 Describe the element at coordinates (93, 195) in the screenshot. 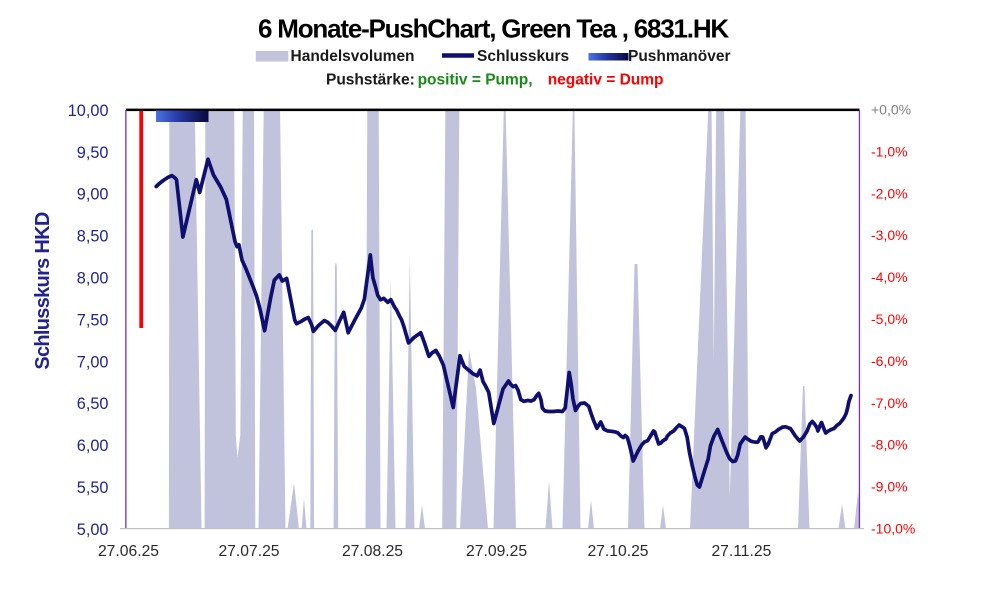

I see `svg-text: 9,00` at that location.